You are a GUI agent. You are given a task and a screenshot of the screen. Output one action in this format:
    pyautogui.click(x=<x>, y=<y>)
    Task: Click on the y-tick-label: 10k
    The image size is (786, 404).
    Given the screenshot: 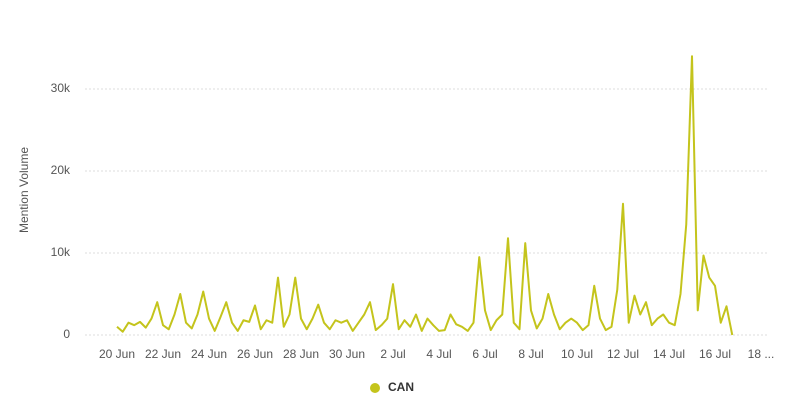 What is the action you would take?
    pyautogui.click(x=61, y=252)
    